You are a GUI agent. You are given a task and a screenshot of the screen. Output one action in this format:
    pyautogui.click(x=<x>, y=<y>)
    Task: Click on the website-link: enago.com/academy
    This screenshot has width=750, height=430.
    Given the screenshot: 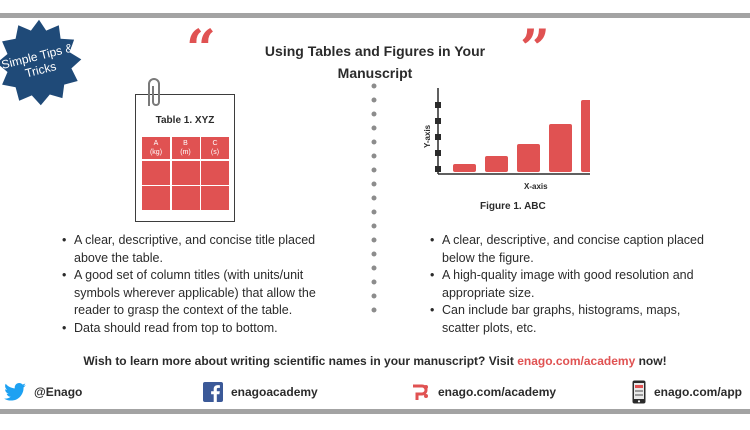 What is the action you would take?
    pyautogui.click(x=483, y=392)
    